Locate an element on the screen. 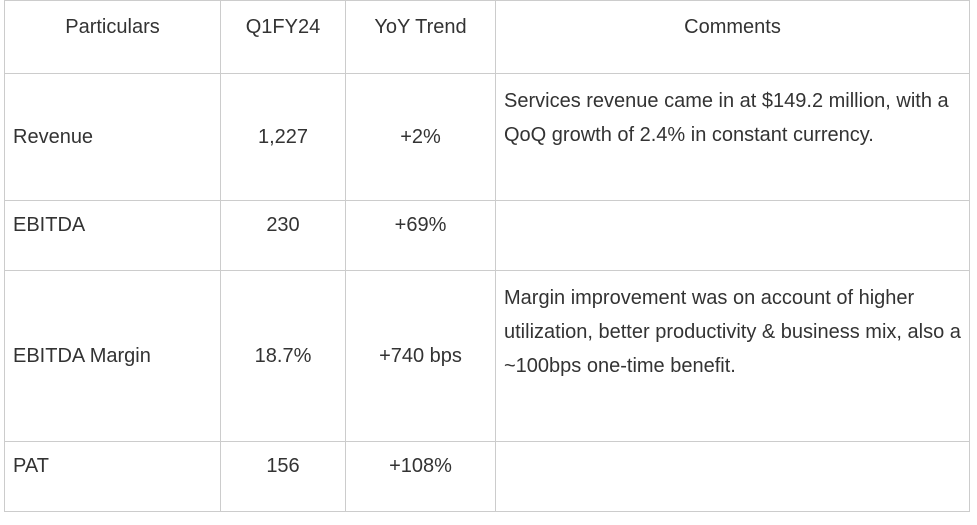  table-header-row: Particulars Q1FY24 YoY Trend Comments is located at coordinates (487, 37).